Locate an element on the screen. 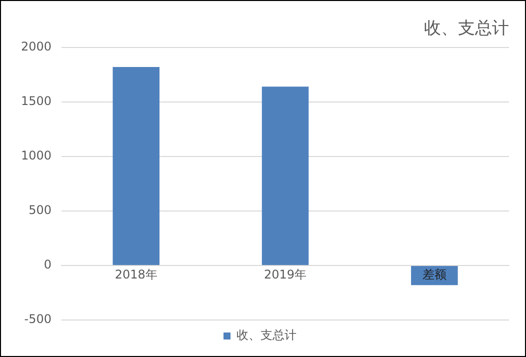  y-tick-label: 0 is located at coordinates (48, 265).